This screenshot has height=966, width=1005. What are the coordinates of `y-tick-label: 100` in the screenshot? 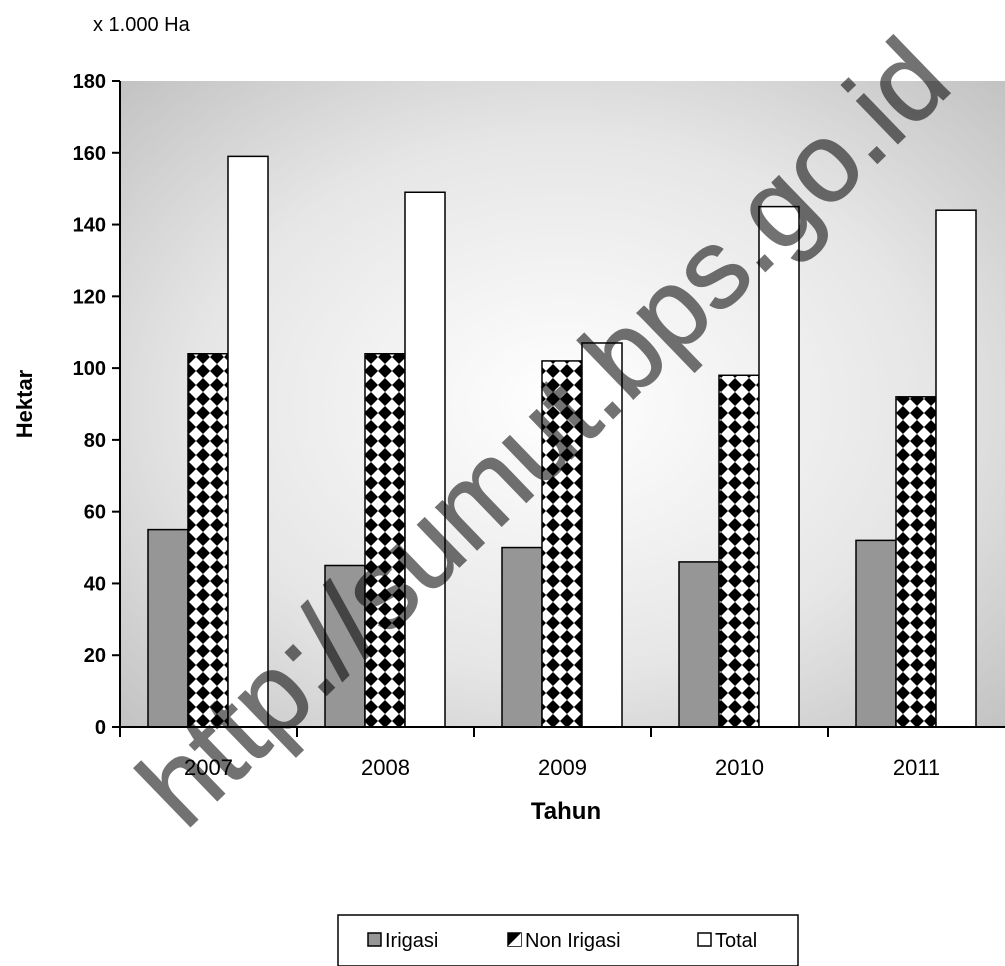 It's located at (89, 369).